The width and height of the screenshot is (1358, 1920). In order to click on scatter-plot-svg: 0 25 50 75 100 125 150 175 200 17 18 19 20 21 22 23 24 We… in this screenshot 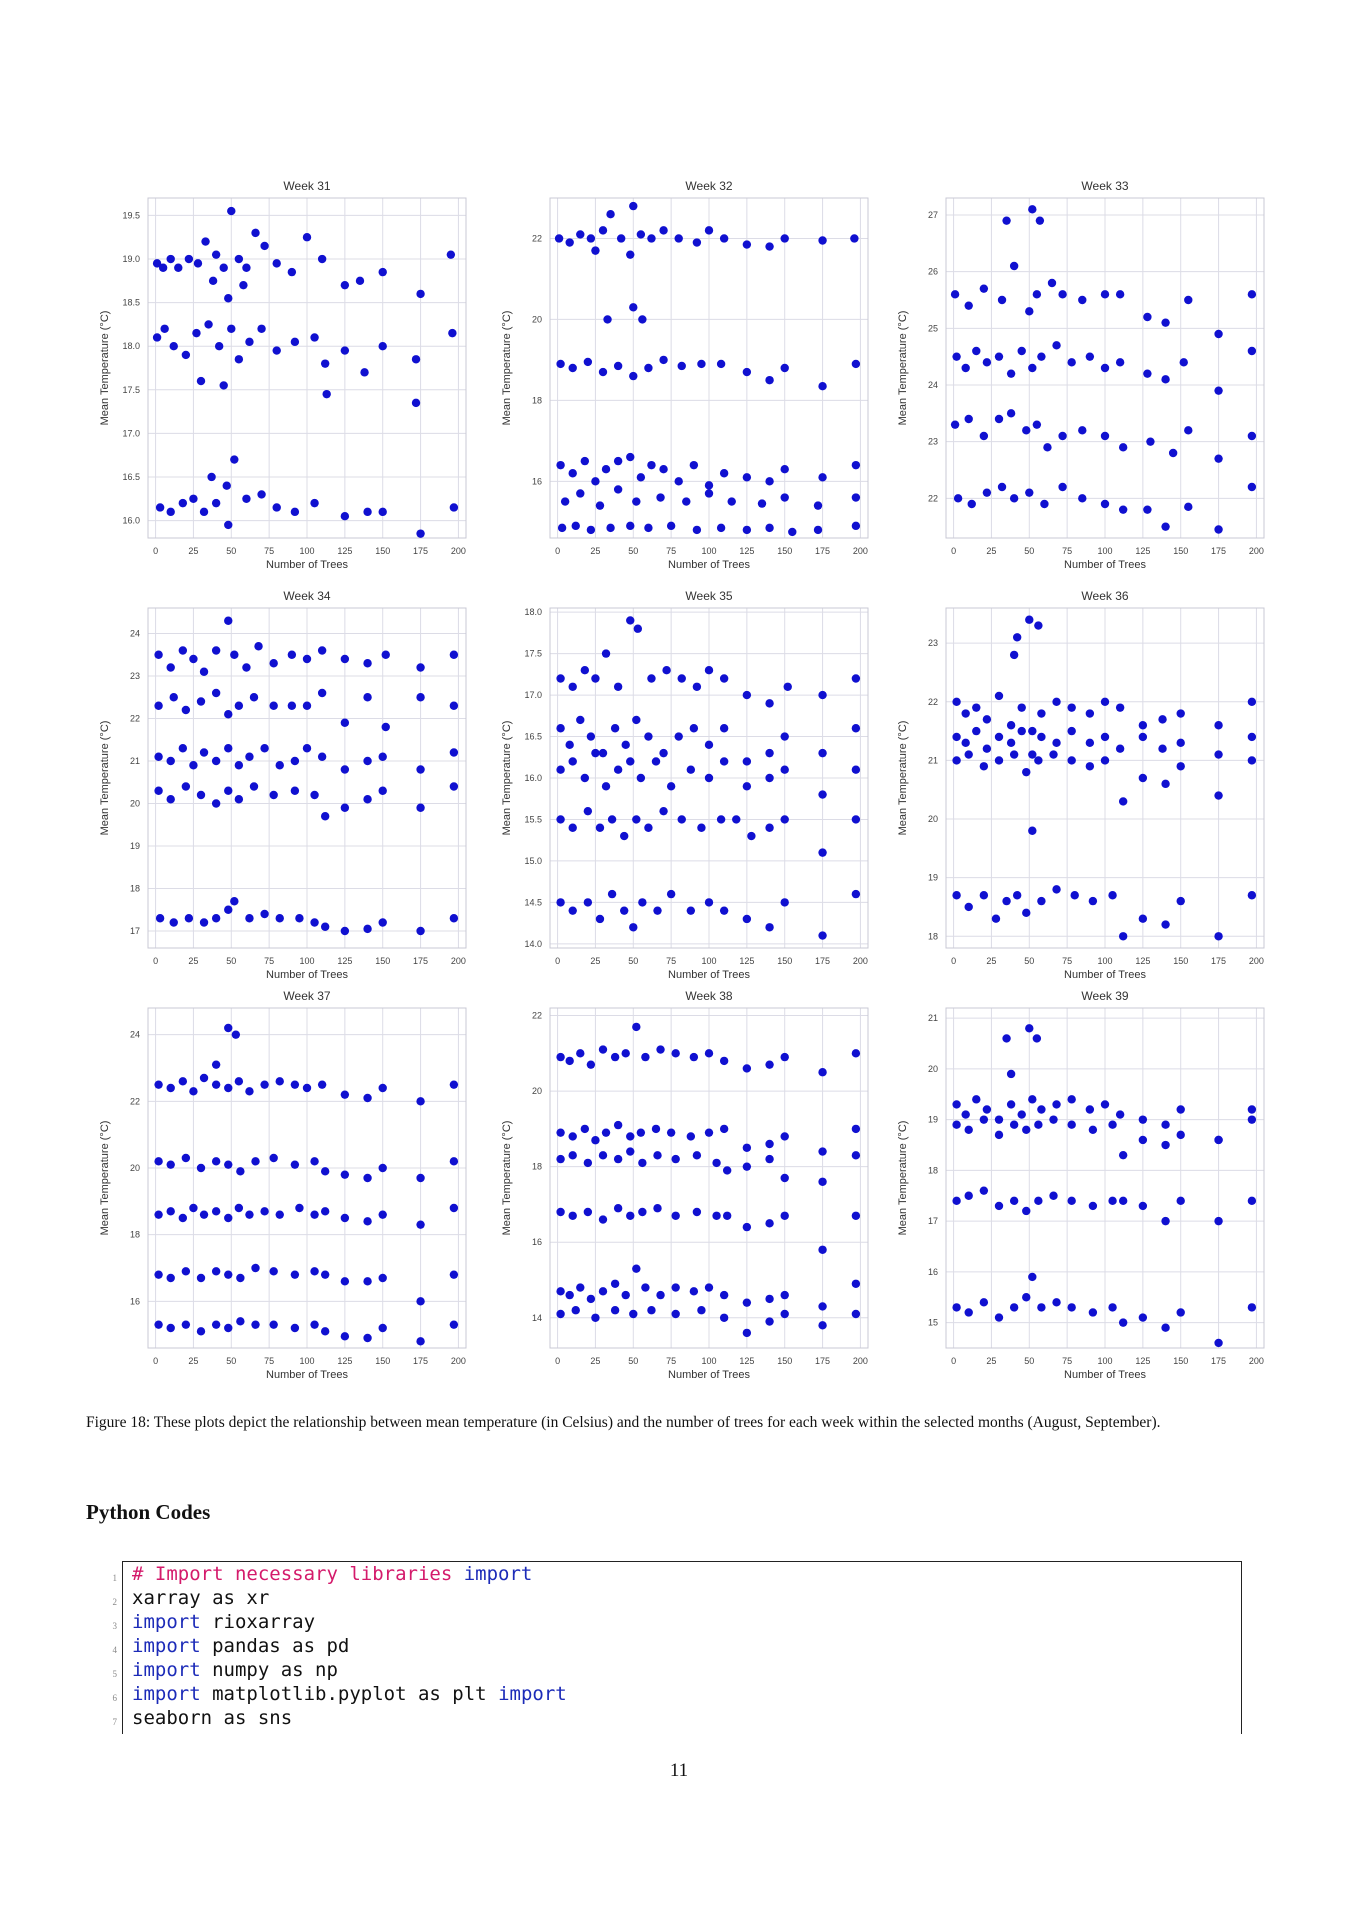, I will do `click(283, 785)`.